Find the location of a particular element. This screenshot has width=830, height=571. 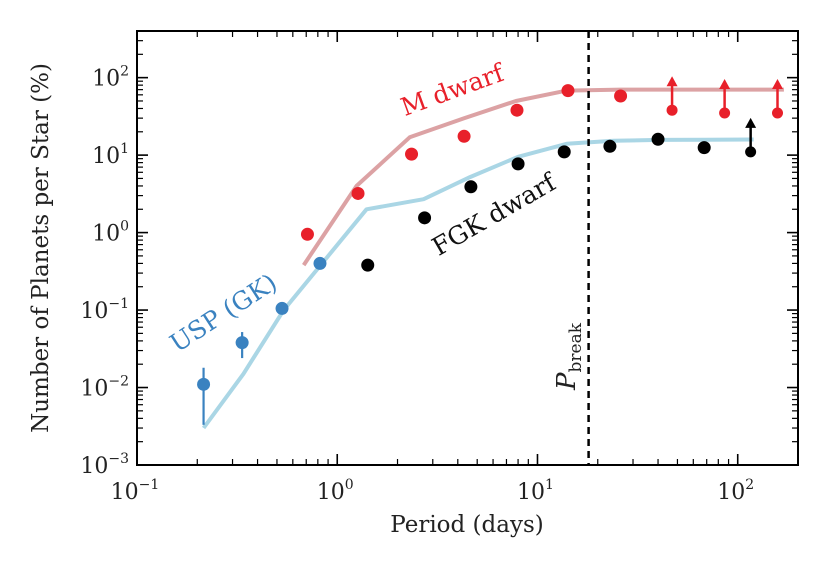

m-dwarf-point-9-limit-arrowhead is located at coordinates (725, 83).